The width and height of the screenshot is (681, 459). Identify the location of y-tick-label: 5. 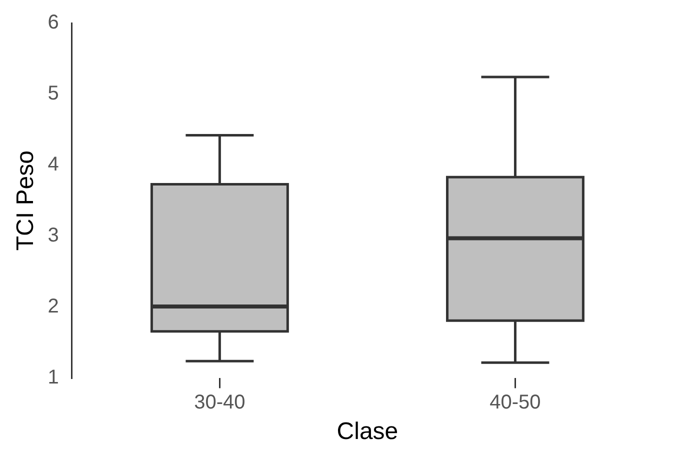
(53, 93).